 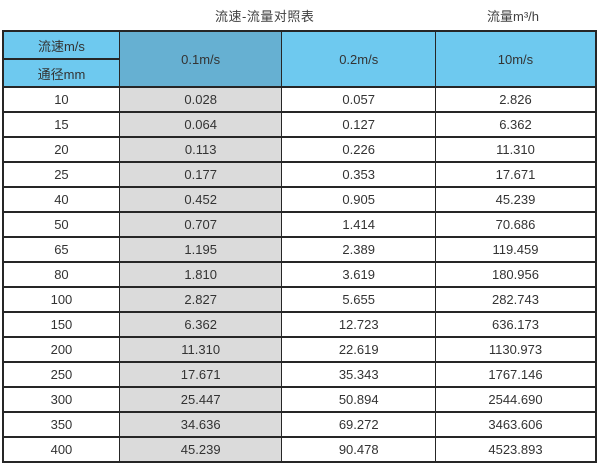 What do you see at coordinates (515, 449) in the screenshot?
I see `flow-value-cell: 4523.893` at bounding box center [515, 449].